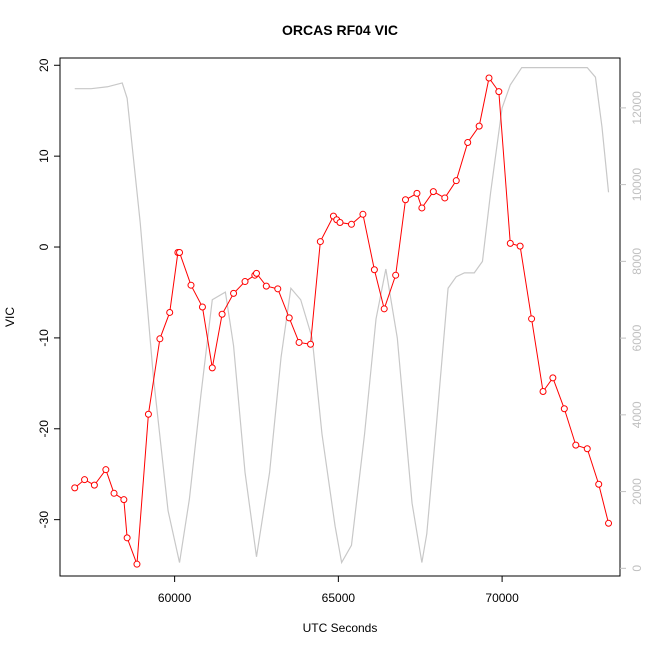  Describe the element at coordinates (44, 520) in the screenshot. I see `y-tick-label: -30` at that location.